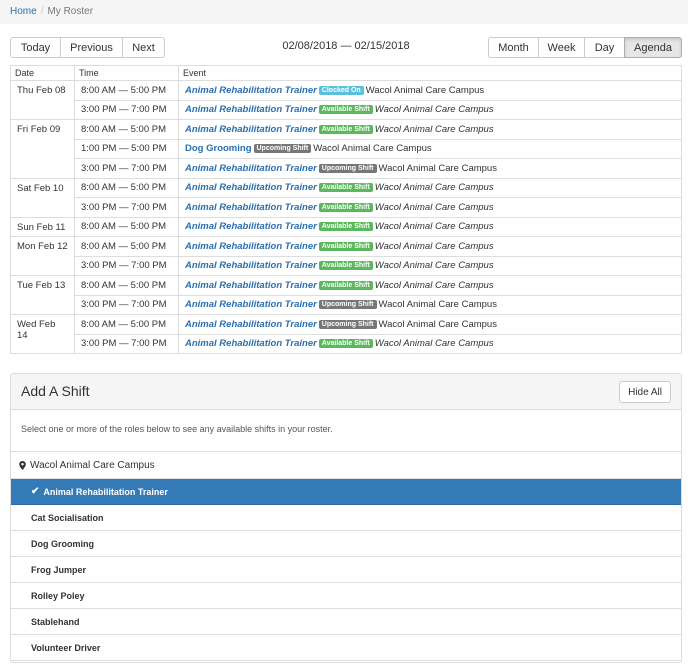 The height and width of the screenshot is (669, 688). What do you see at coordinates (55, 621) in the screenshot?
I see `role-label: Stablehand` at bounding box center [55, 621].